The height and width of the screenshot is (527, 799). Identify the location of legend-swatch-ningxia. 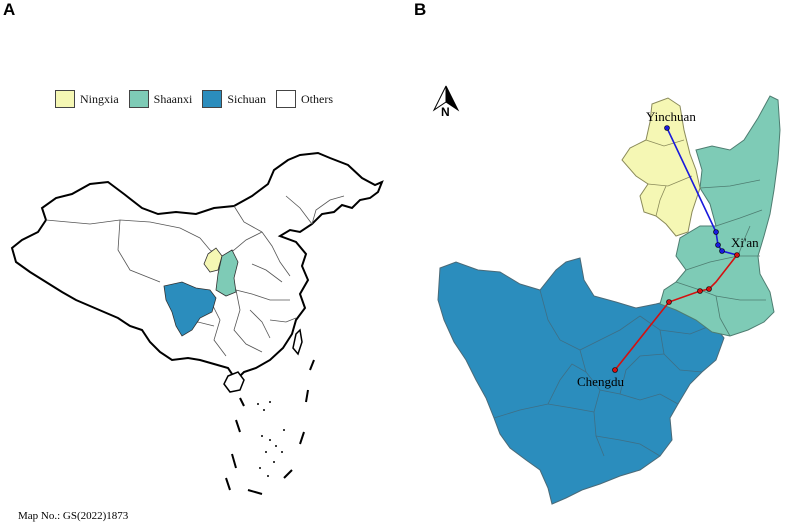
(65, 99).